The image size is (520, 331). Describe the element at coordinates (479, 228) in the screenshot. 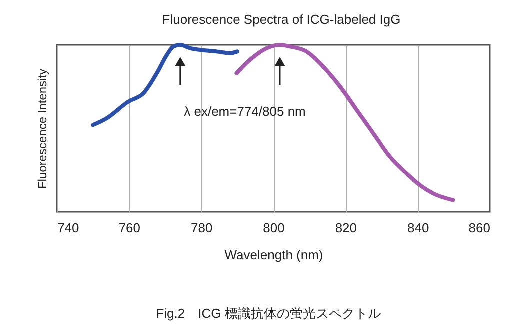

I see `x-tick-label: 860` at that location.